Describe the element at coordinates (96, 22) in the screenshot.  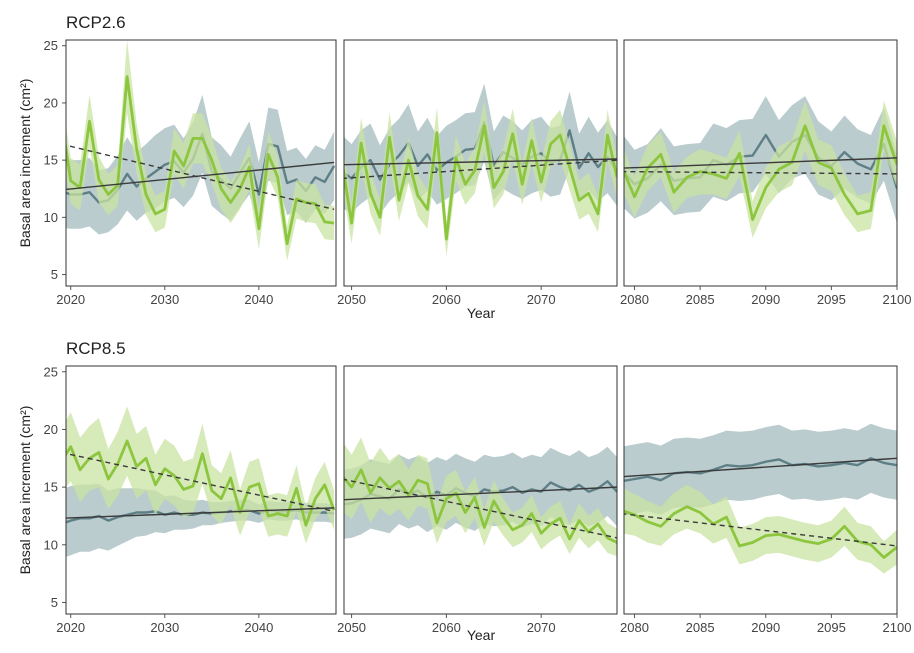
I see `scenario-title: RCP2.6` at that location.